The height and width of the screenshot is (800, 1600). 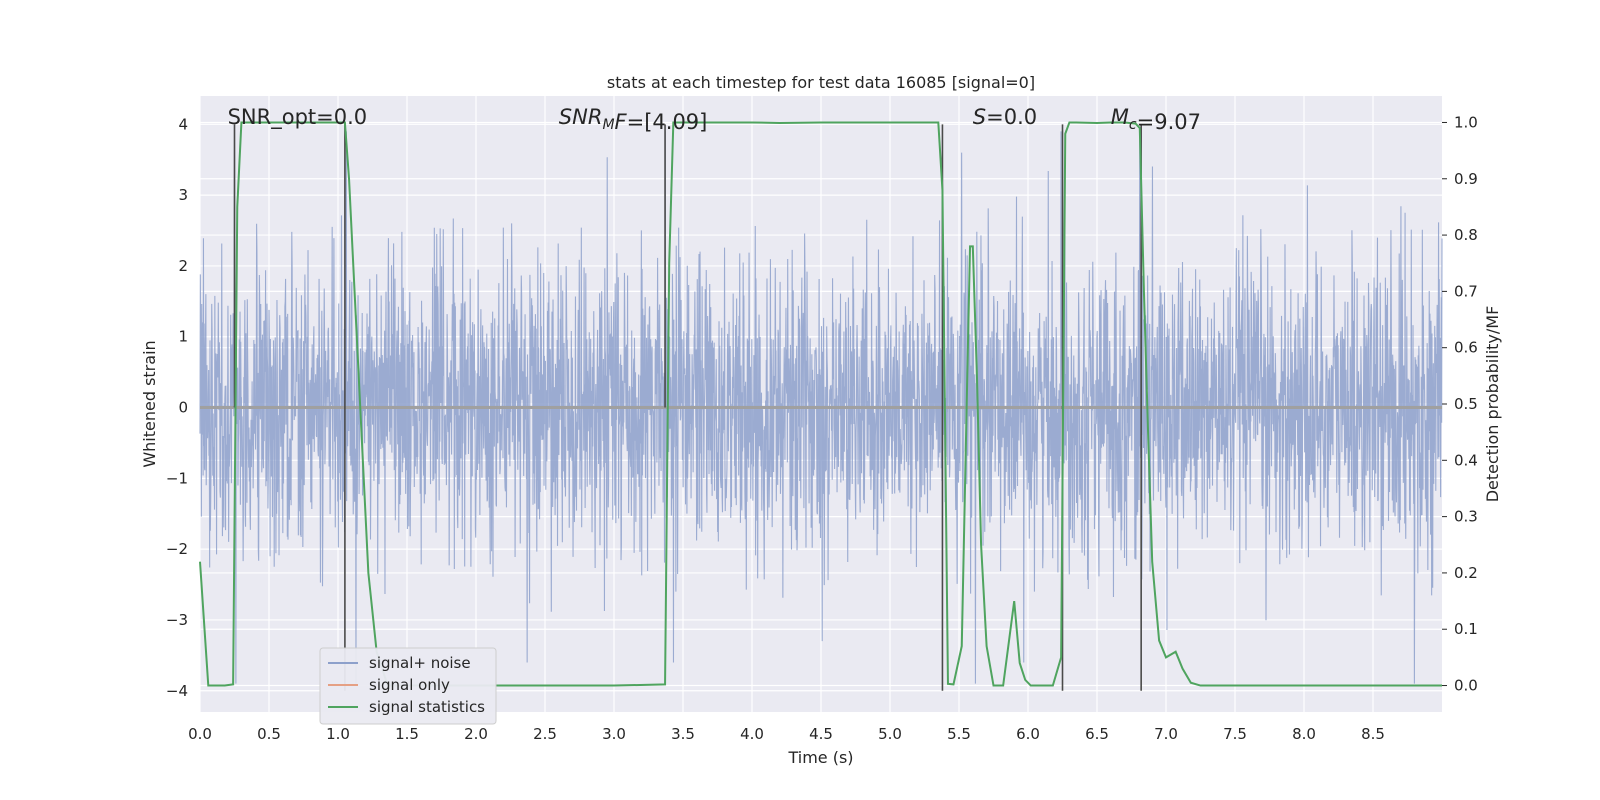 What do you see at coordinates (200, 734) in the screenshot?
I see `x-tick-label: 0.0` at bounding box center [200, 734].